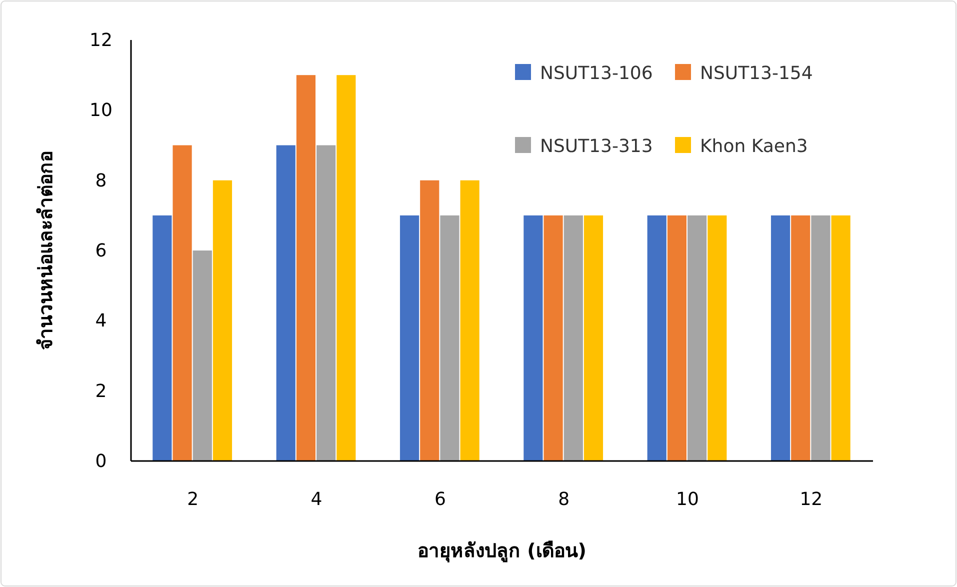 This screenshot has width=957, height=587. I want to click on legend-label: NSUT13-154, so click(756, 73).